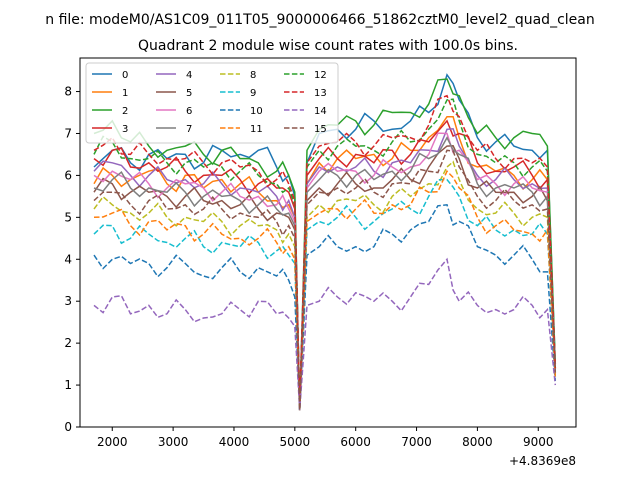 Image resolution: width=640 pixels, height=480 pixels. I want to click on x-tick-label: 3000, so click(173, 442).